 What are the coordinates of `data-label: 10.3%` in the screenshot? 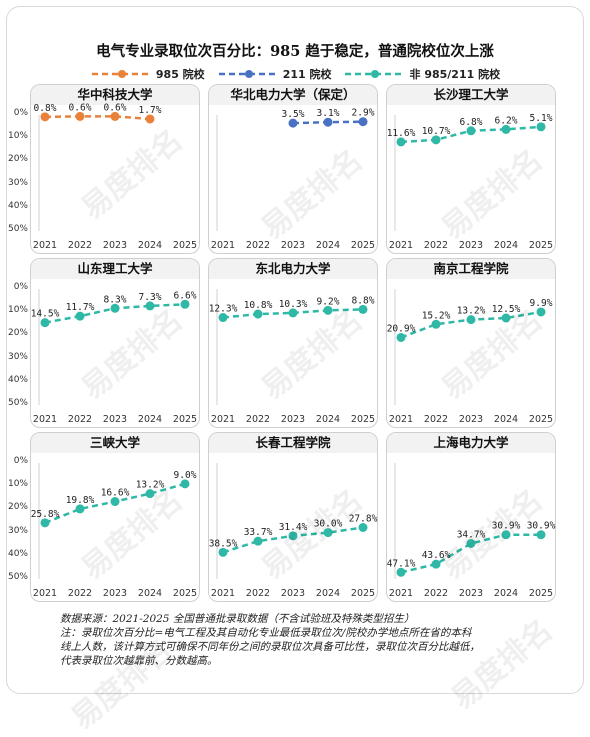 It's located at (293, 304).